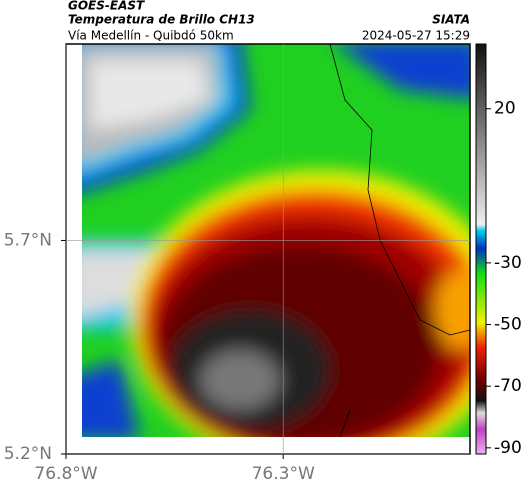 The height and width of the screenshot is (491, 526). What do you see at coordinates (508, 325) in the screenshot?
I see `colorbar-tick-label: -50` at bounding box center [508, 325].